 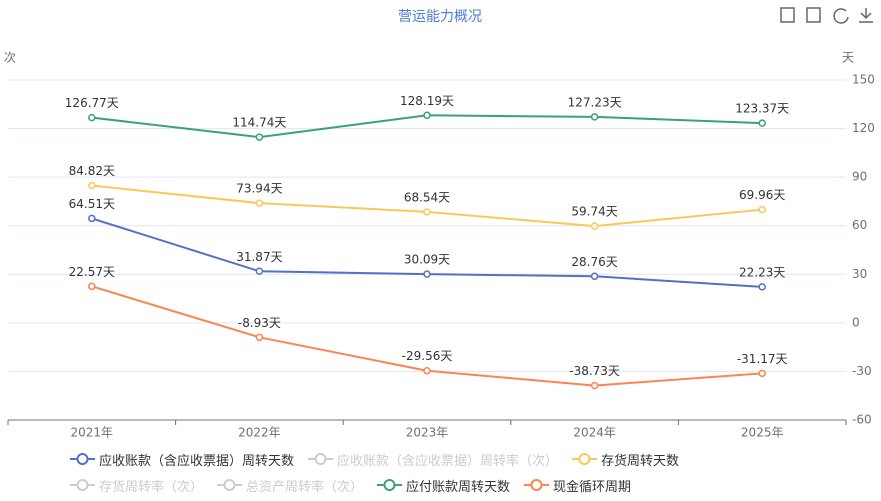 What do you see at coordinates (458, 487) in the screenshot?
I see `legend-label: 应付账款周转天数` at bounding box center [458, 487].